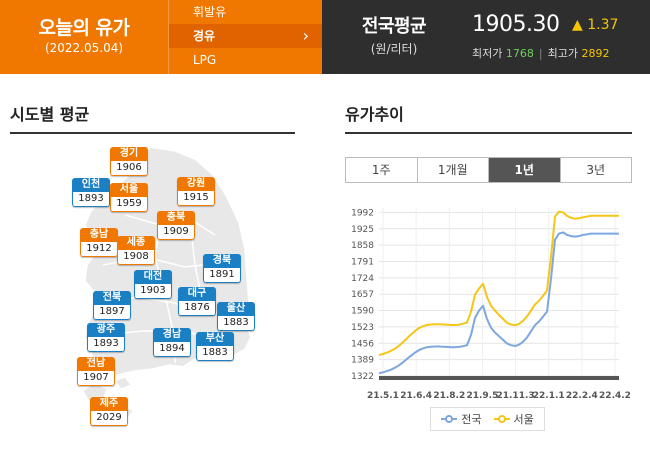  What do you see at coordinates (362, 328) in the screenshot?
I see `y-tick-label: 1523` at bounding box center [362, 328].